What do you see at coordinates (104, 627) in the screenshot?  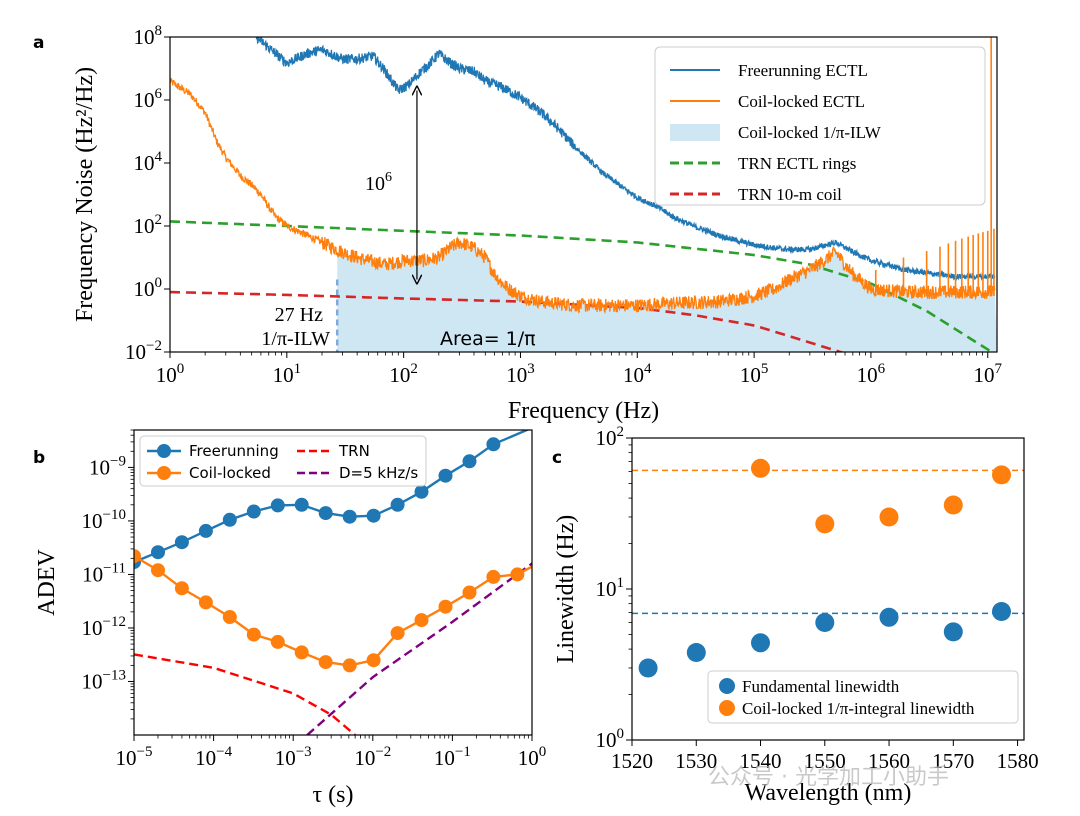 I see `y-tick-label-b: 10−12` at bounding box center [104, 627].